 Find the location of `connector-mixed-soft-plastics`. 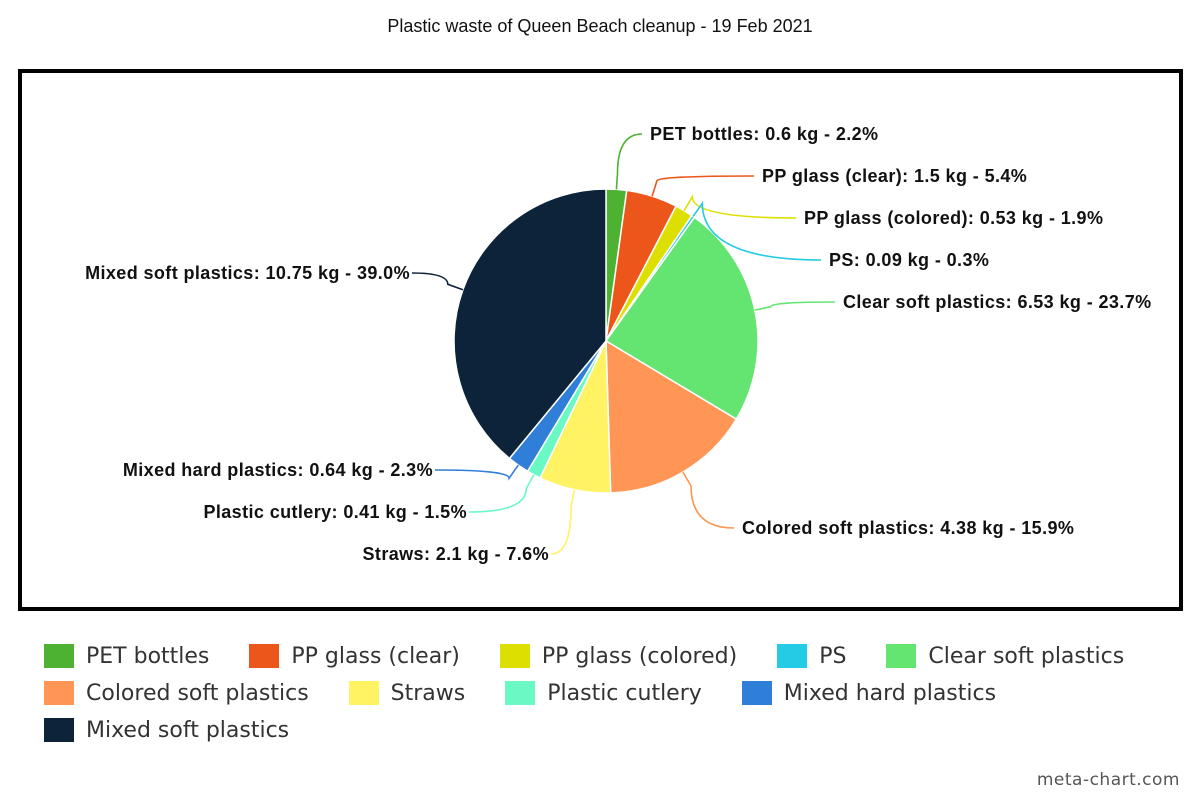

connector-mixed-soft-plastics is located at coordinates (437, 281).